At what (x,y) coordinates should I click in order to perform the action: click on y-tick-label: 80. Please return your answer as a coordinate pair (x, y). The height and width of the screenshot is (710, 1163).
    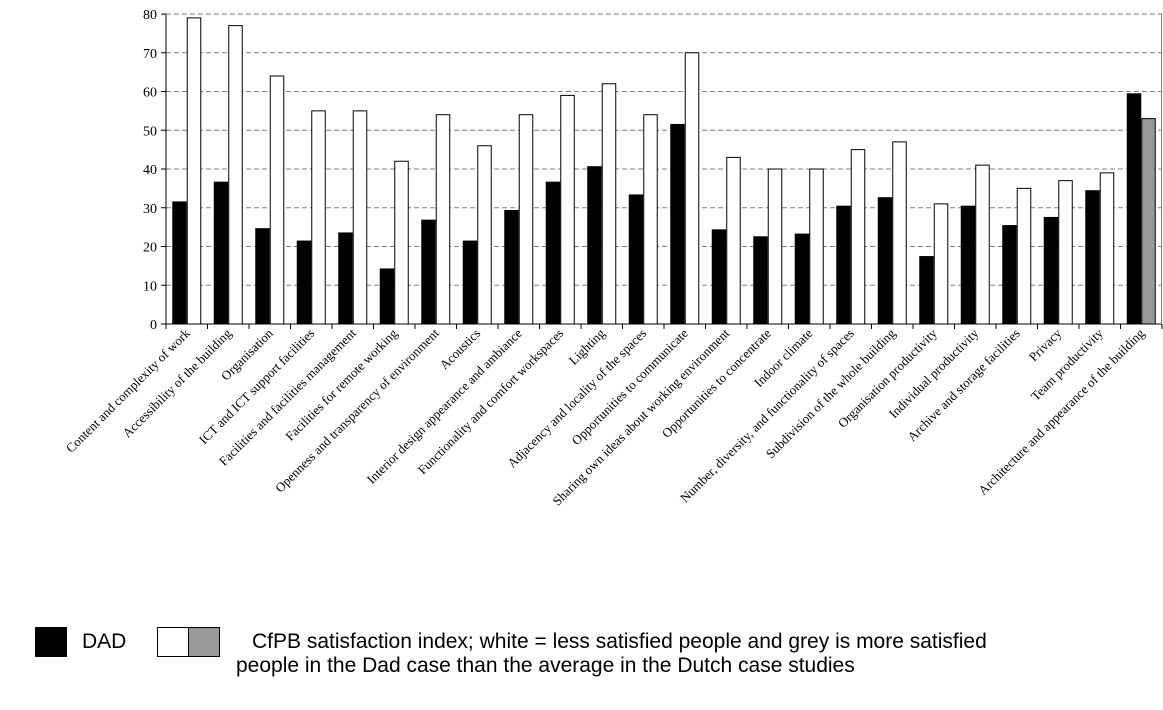
    Looking at the image, I should click on (150, 15).